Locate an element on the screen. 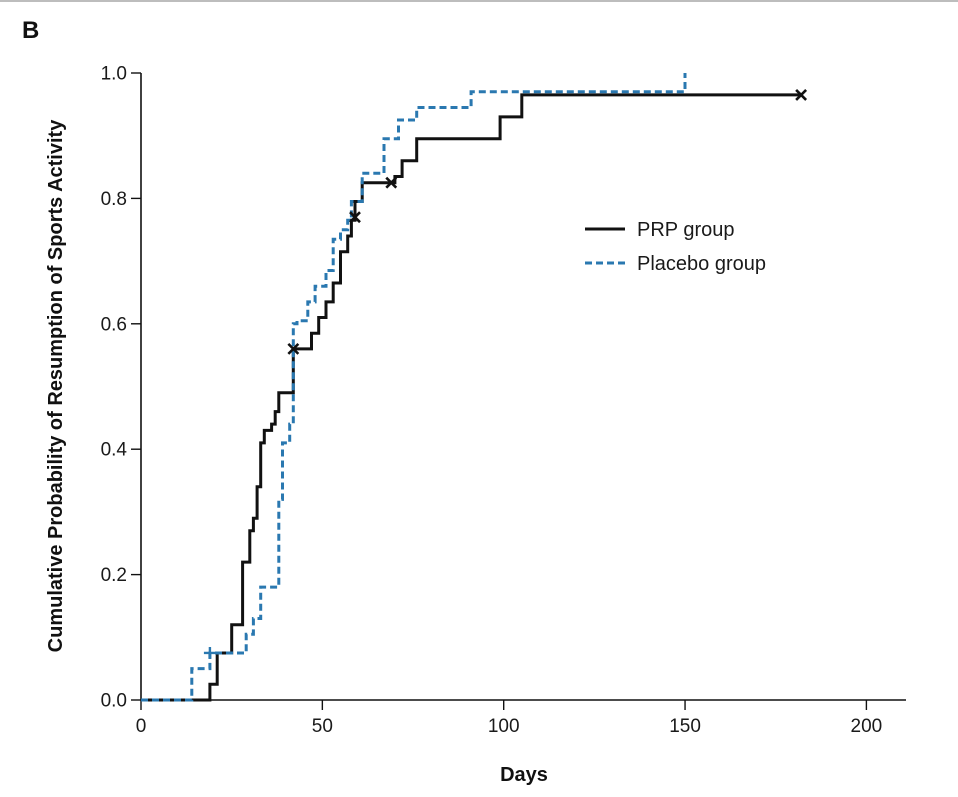 The image size is (958, 797). y-tick-label: 0.4 is located at coordinates (114, 450).